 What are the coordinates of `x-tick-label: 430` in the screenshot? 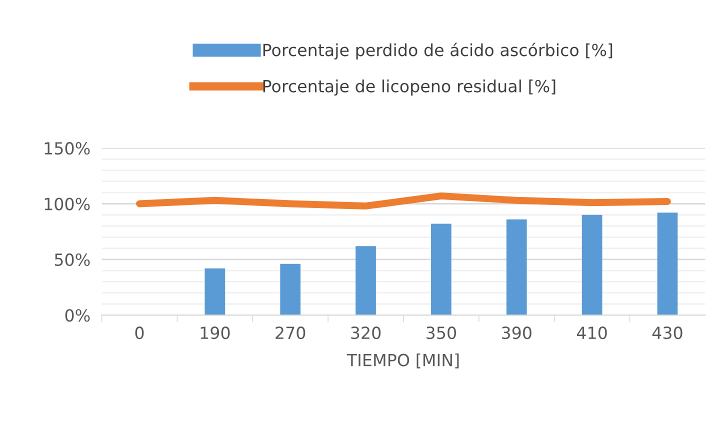 It's located at (667, 333).